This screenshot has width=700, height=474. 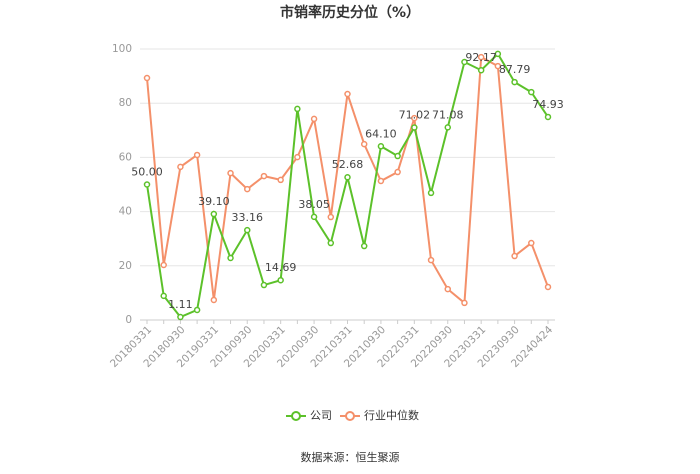 I want to click on value-label: 71.02, so click(x=415, y=115).